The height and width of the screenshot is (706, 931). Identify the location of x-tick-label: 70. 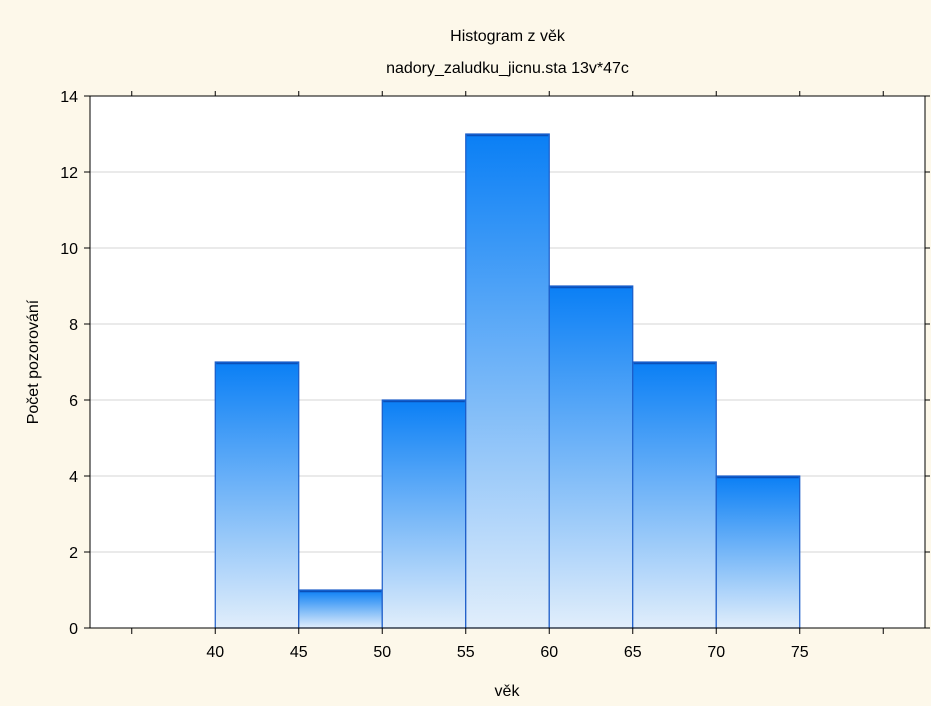
(716, 652).